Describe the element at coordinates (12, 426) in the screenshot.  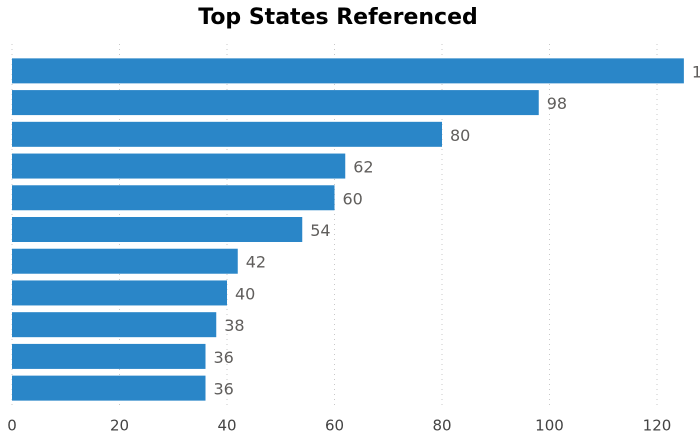
I see `x-tick-label: 0` at that location.